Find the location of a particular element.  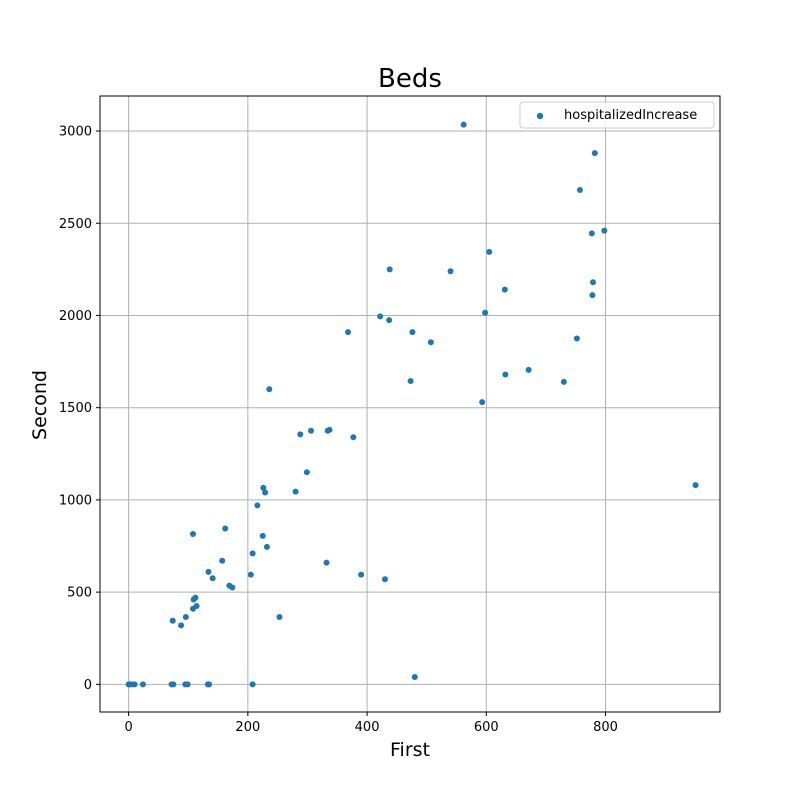

y-tick-label: 2500 is located at coordinates (75, 224).